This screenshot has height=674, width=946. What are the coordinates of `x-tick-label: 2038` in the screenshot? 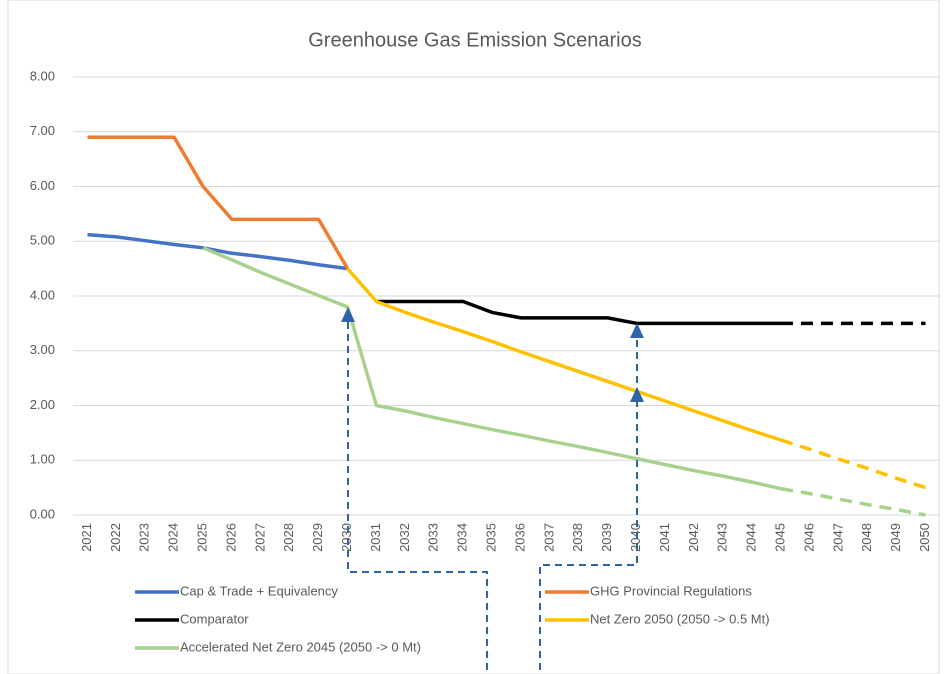 It's located at (577, 537).